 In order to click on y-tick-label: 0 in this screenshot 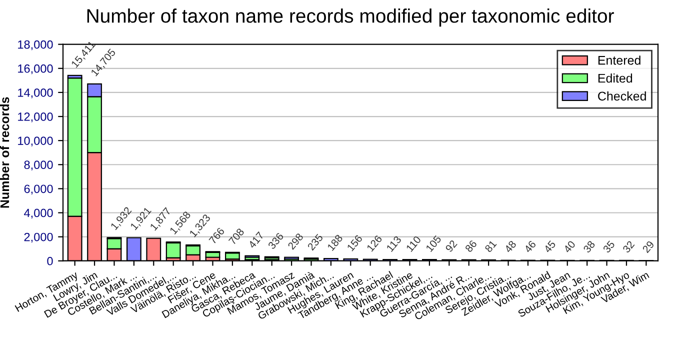, I will do `click(50, 261)`.